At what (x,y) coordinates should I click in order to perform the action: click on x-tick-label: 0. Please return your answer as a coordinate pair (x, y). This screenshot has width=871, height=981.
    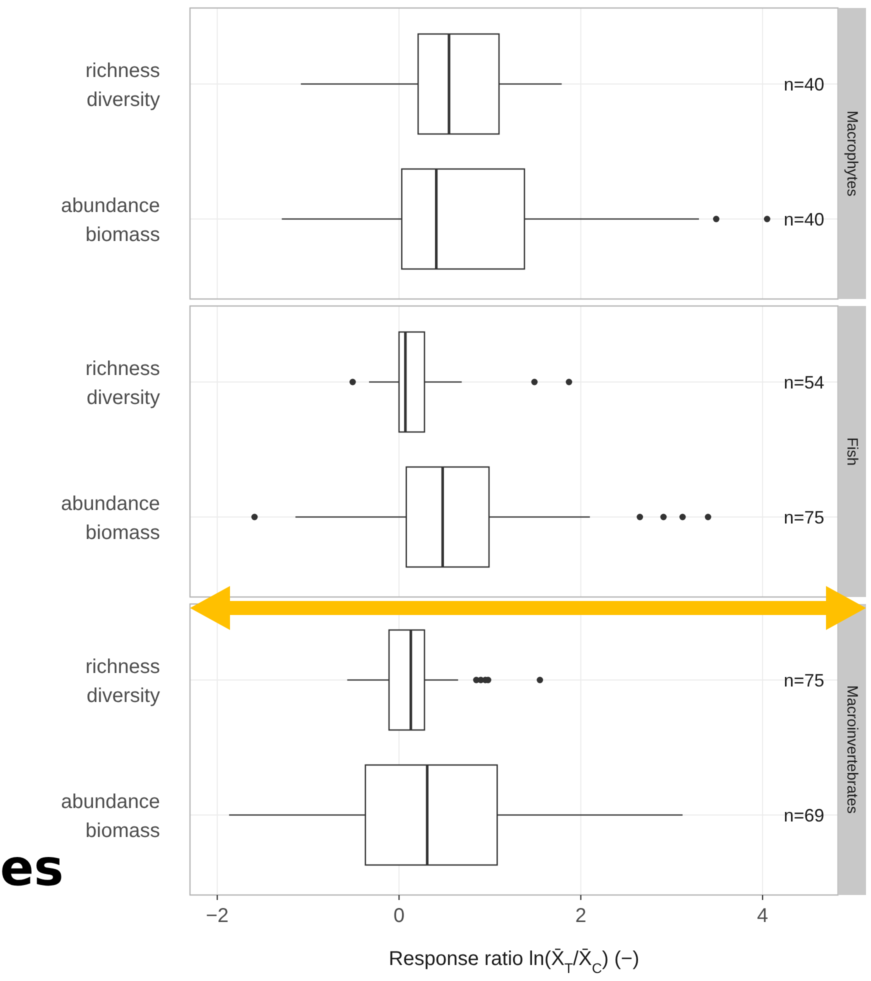
    Looking at the image, I should click on (399, 916).